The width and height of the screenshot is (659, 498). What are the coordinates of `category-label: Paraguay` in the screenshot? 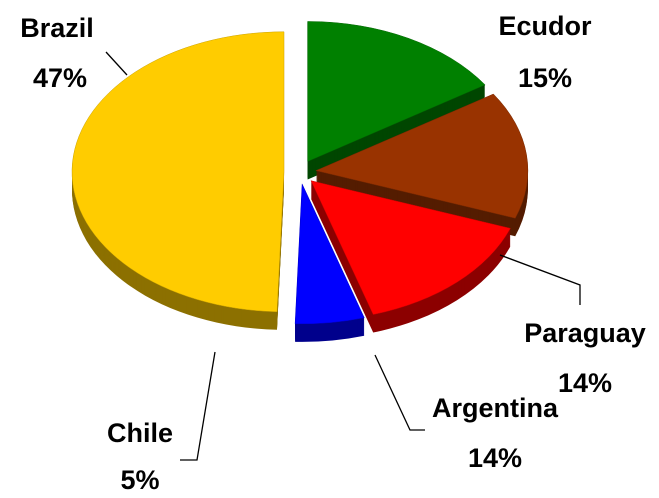 It's located at (585, 333).